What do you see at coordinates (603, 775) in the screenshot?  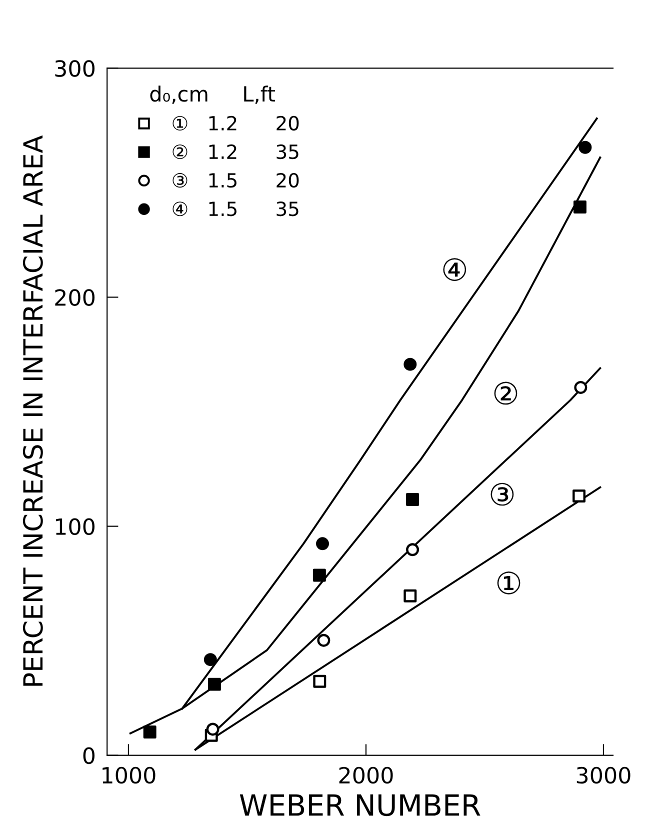 I see `x-tick-label: 3000` at bounding box center [603, 775].